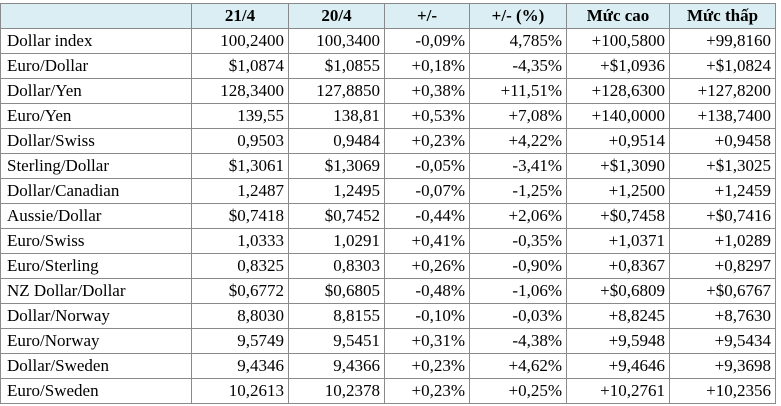 This screenshot has width=781, height=406. I want to click on high-cell: +$1,3090, so click(618, 166).